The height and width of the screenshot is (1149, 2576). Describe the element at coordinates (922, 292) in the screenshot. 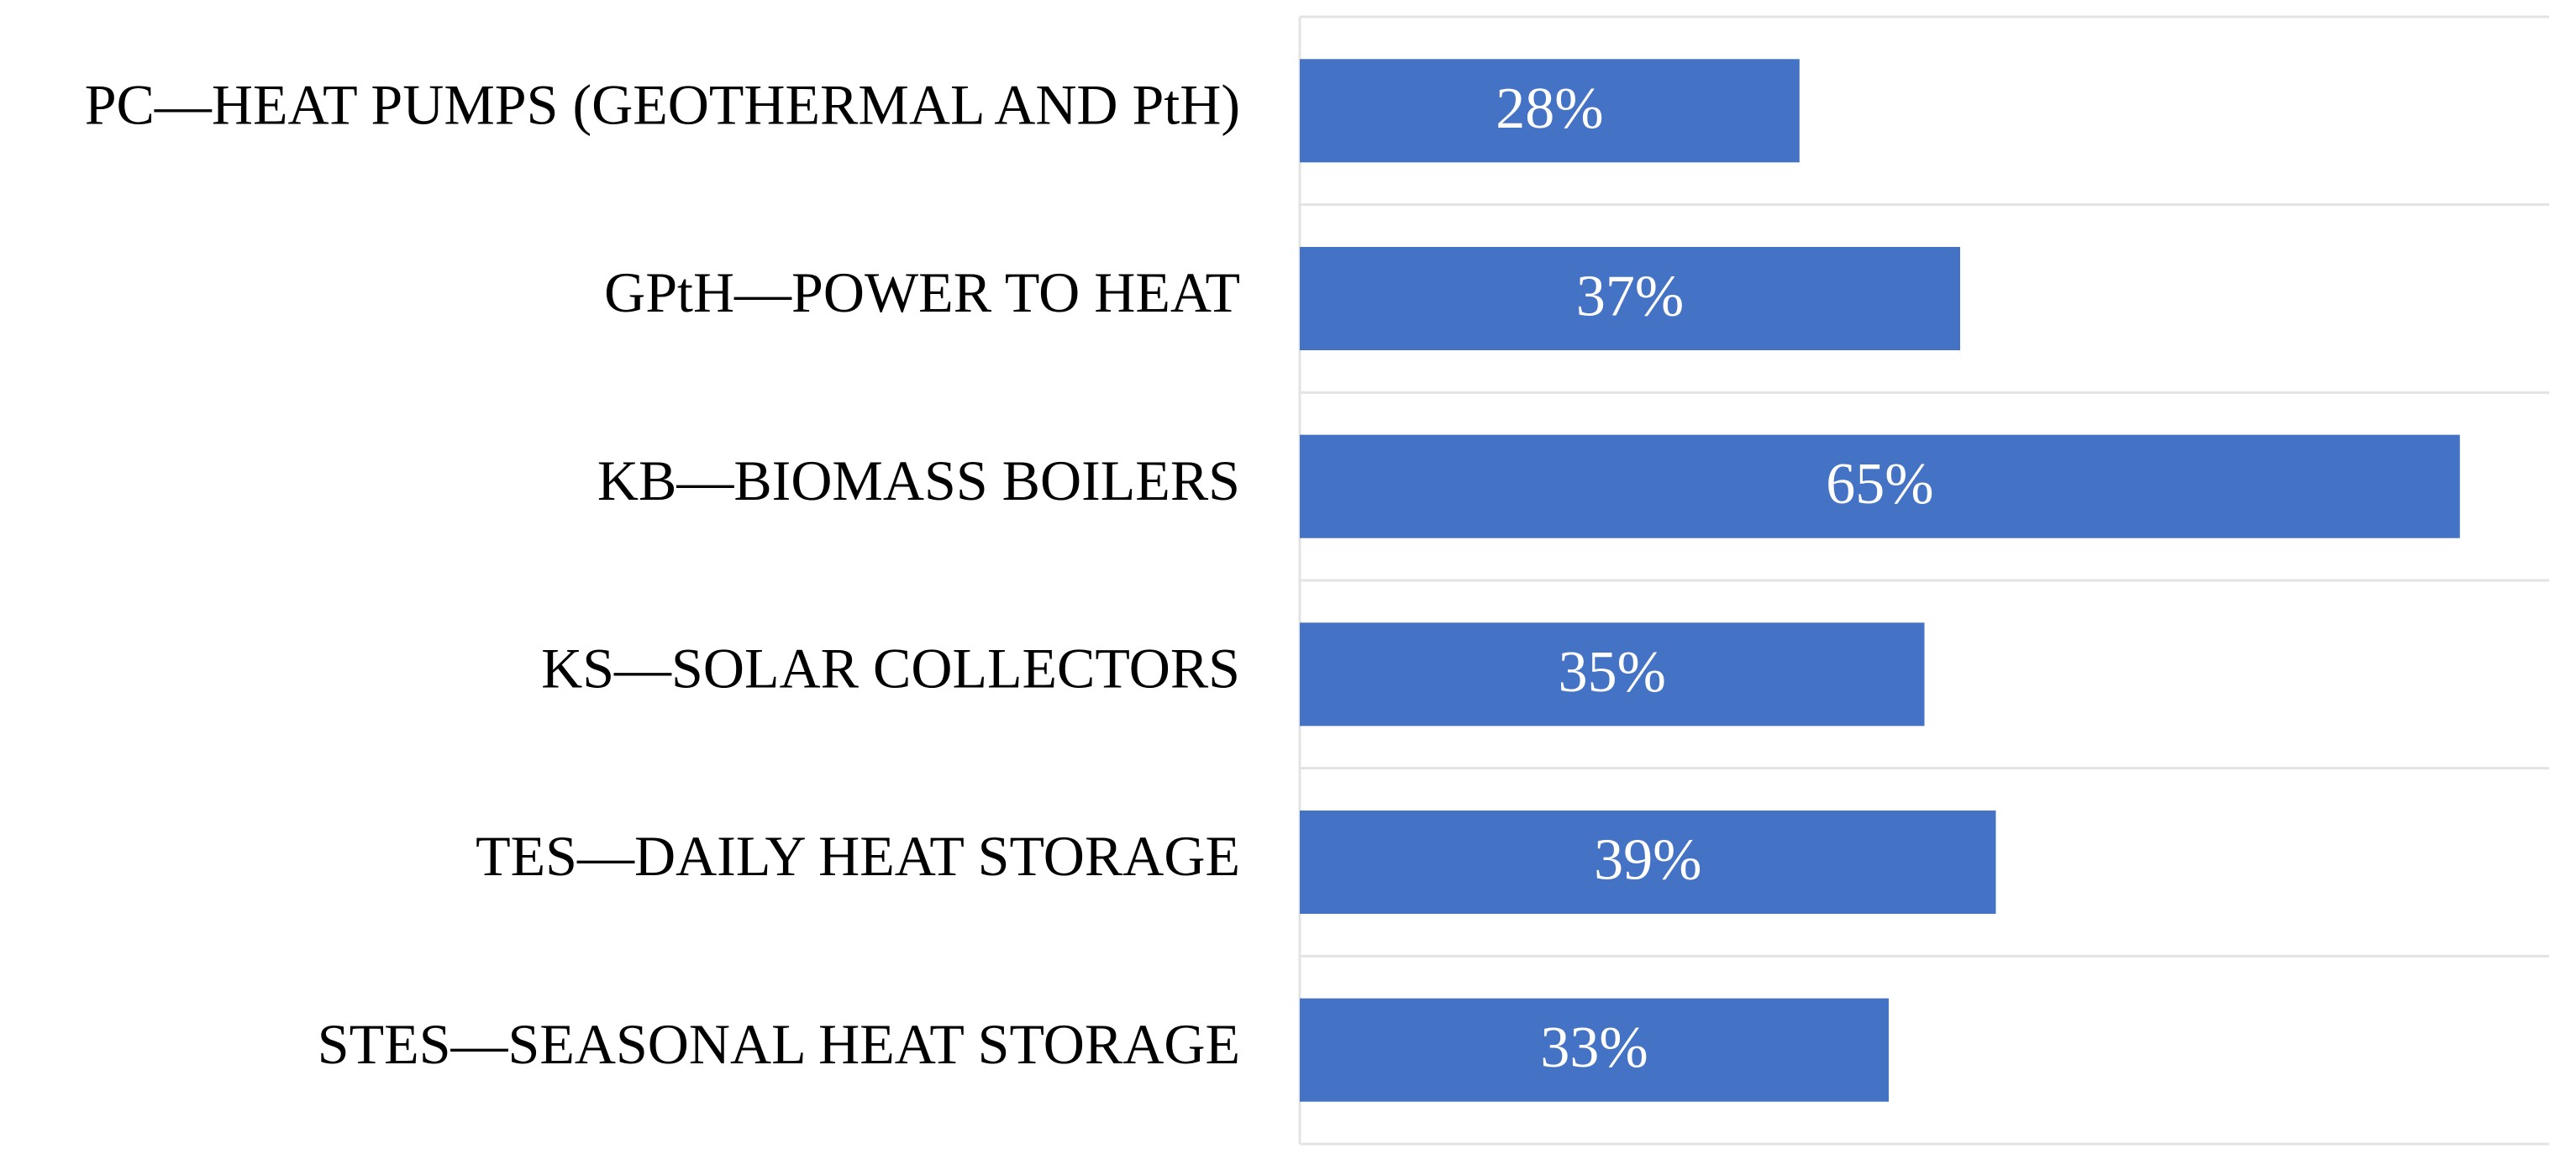

I see `category-label: GPtH—POWER TO HEAT` at that location.